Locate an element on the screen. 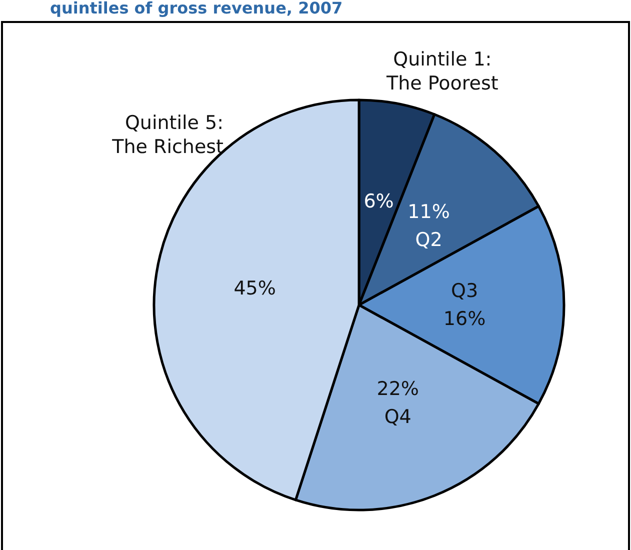 The image size is (631, 550). chart-title: quintiles of gross revenue, 2007 is located at coordinates (196, 9).